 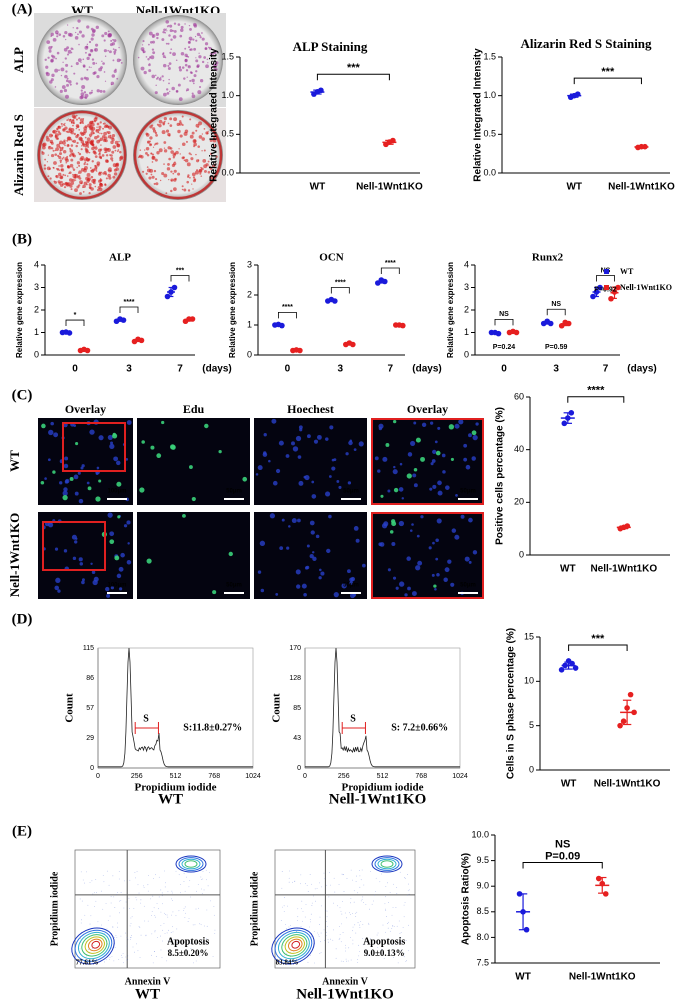 I want to click on contour, so click(x=93, y=946).